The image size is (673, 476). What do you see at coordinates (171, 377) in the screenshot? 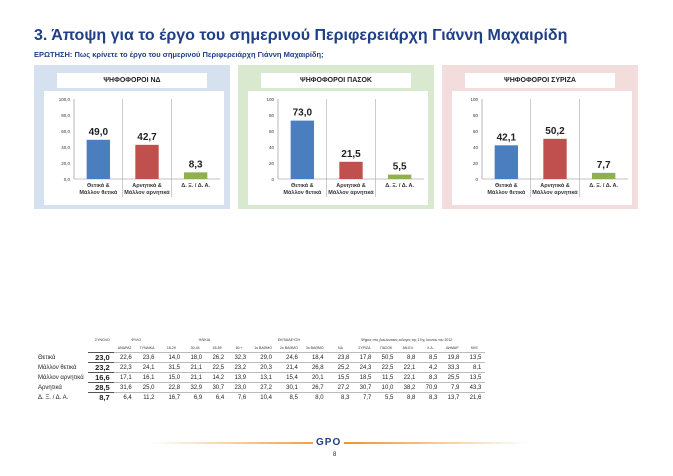
I see `table-cell: 15,0` at bounding box center [171, 377].